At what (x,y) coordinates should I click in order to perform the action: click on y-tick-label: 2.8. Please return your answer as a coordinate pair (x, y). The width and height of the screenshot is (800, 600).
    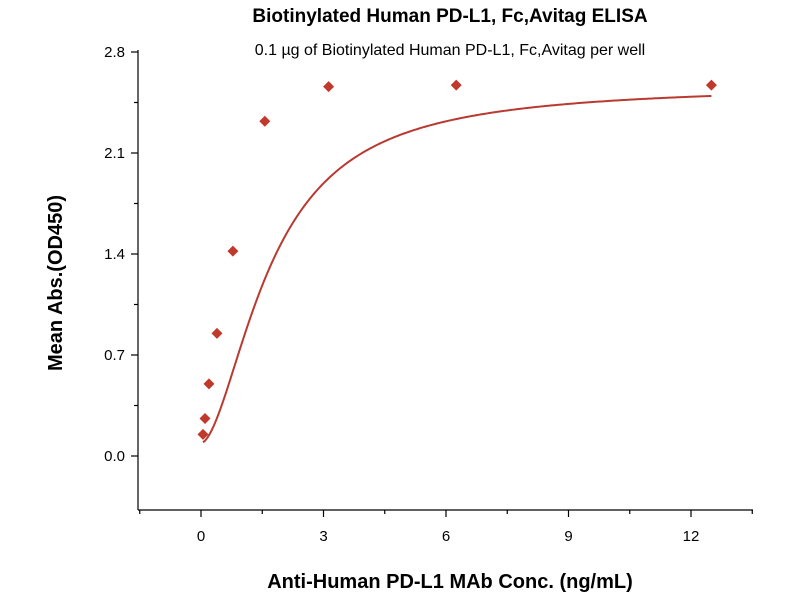
    Looking at the image, I should click on (114, 52).